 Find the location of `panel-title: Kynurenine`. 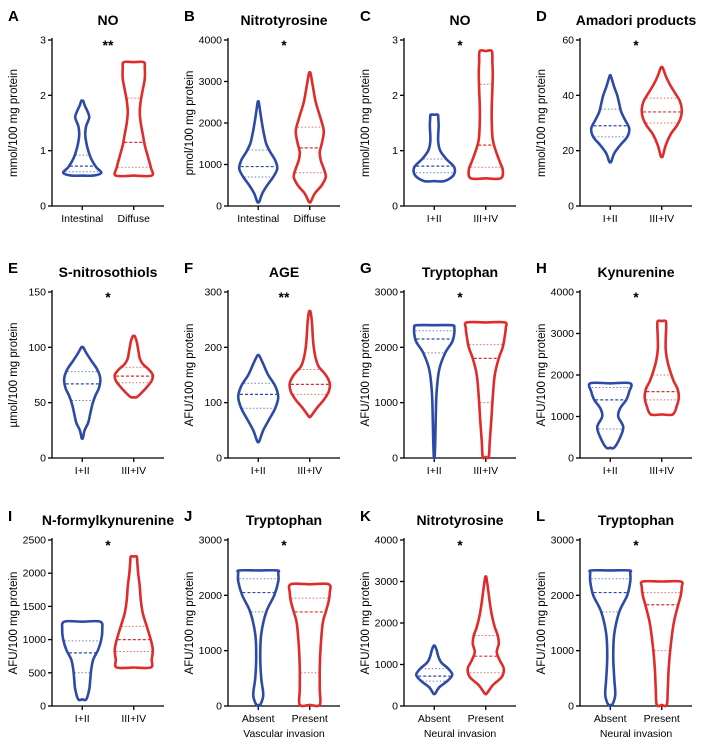

panel-title: Kynurenine is located at coordinates (635, 272).